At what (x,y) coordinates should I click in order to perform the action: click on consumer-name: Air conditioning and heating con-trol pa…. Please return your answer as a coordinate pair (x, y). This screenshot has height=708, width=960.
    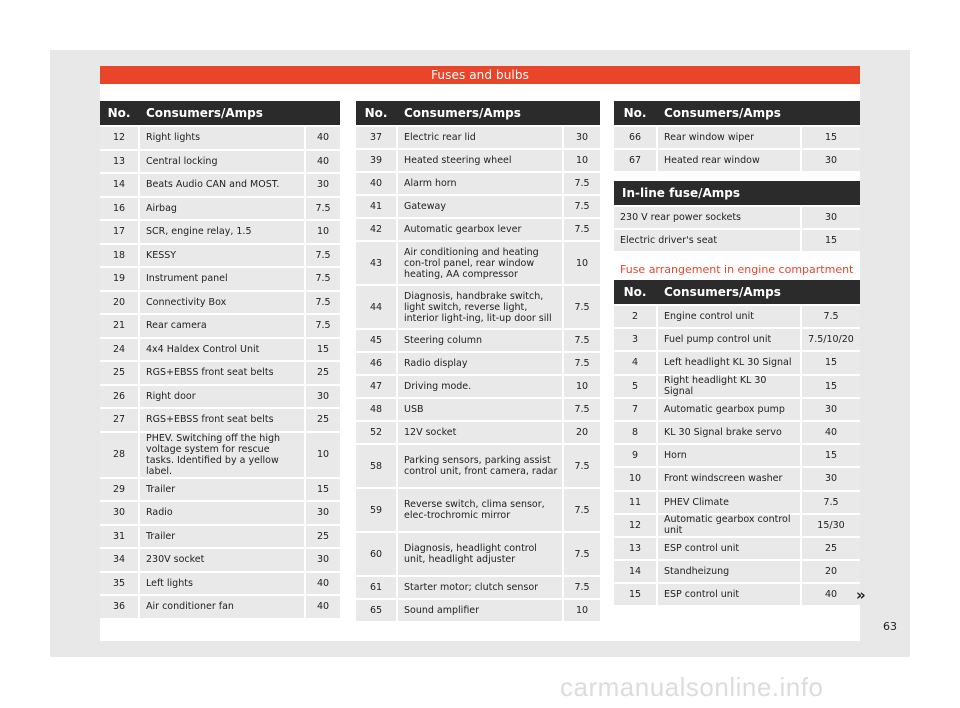
    Looking at the image, I should click on (481, 263).